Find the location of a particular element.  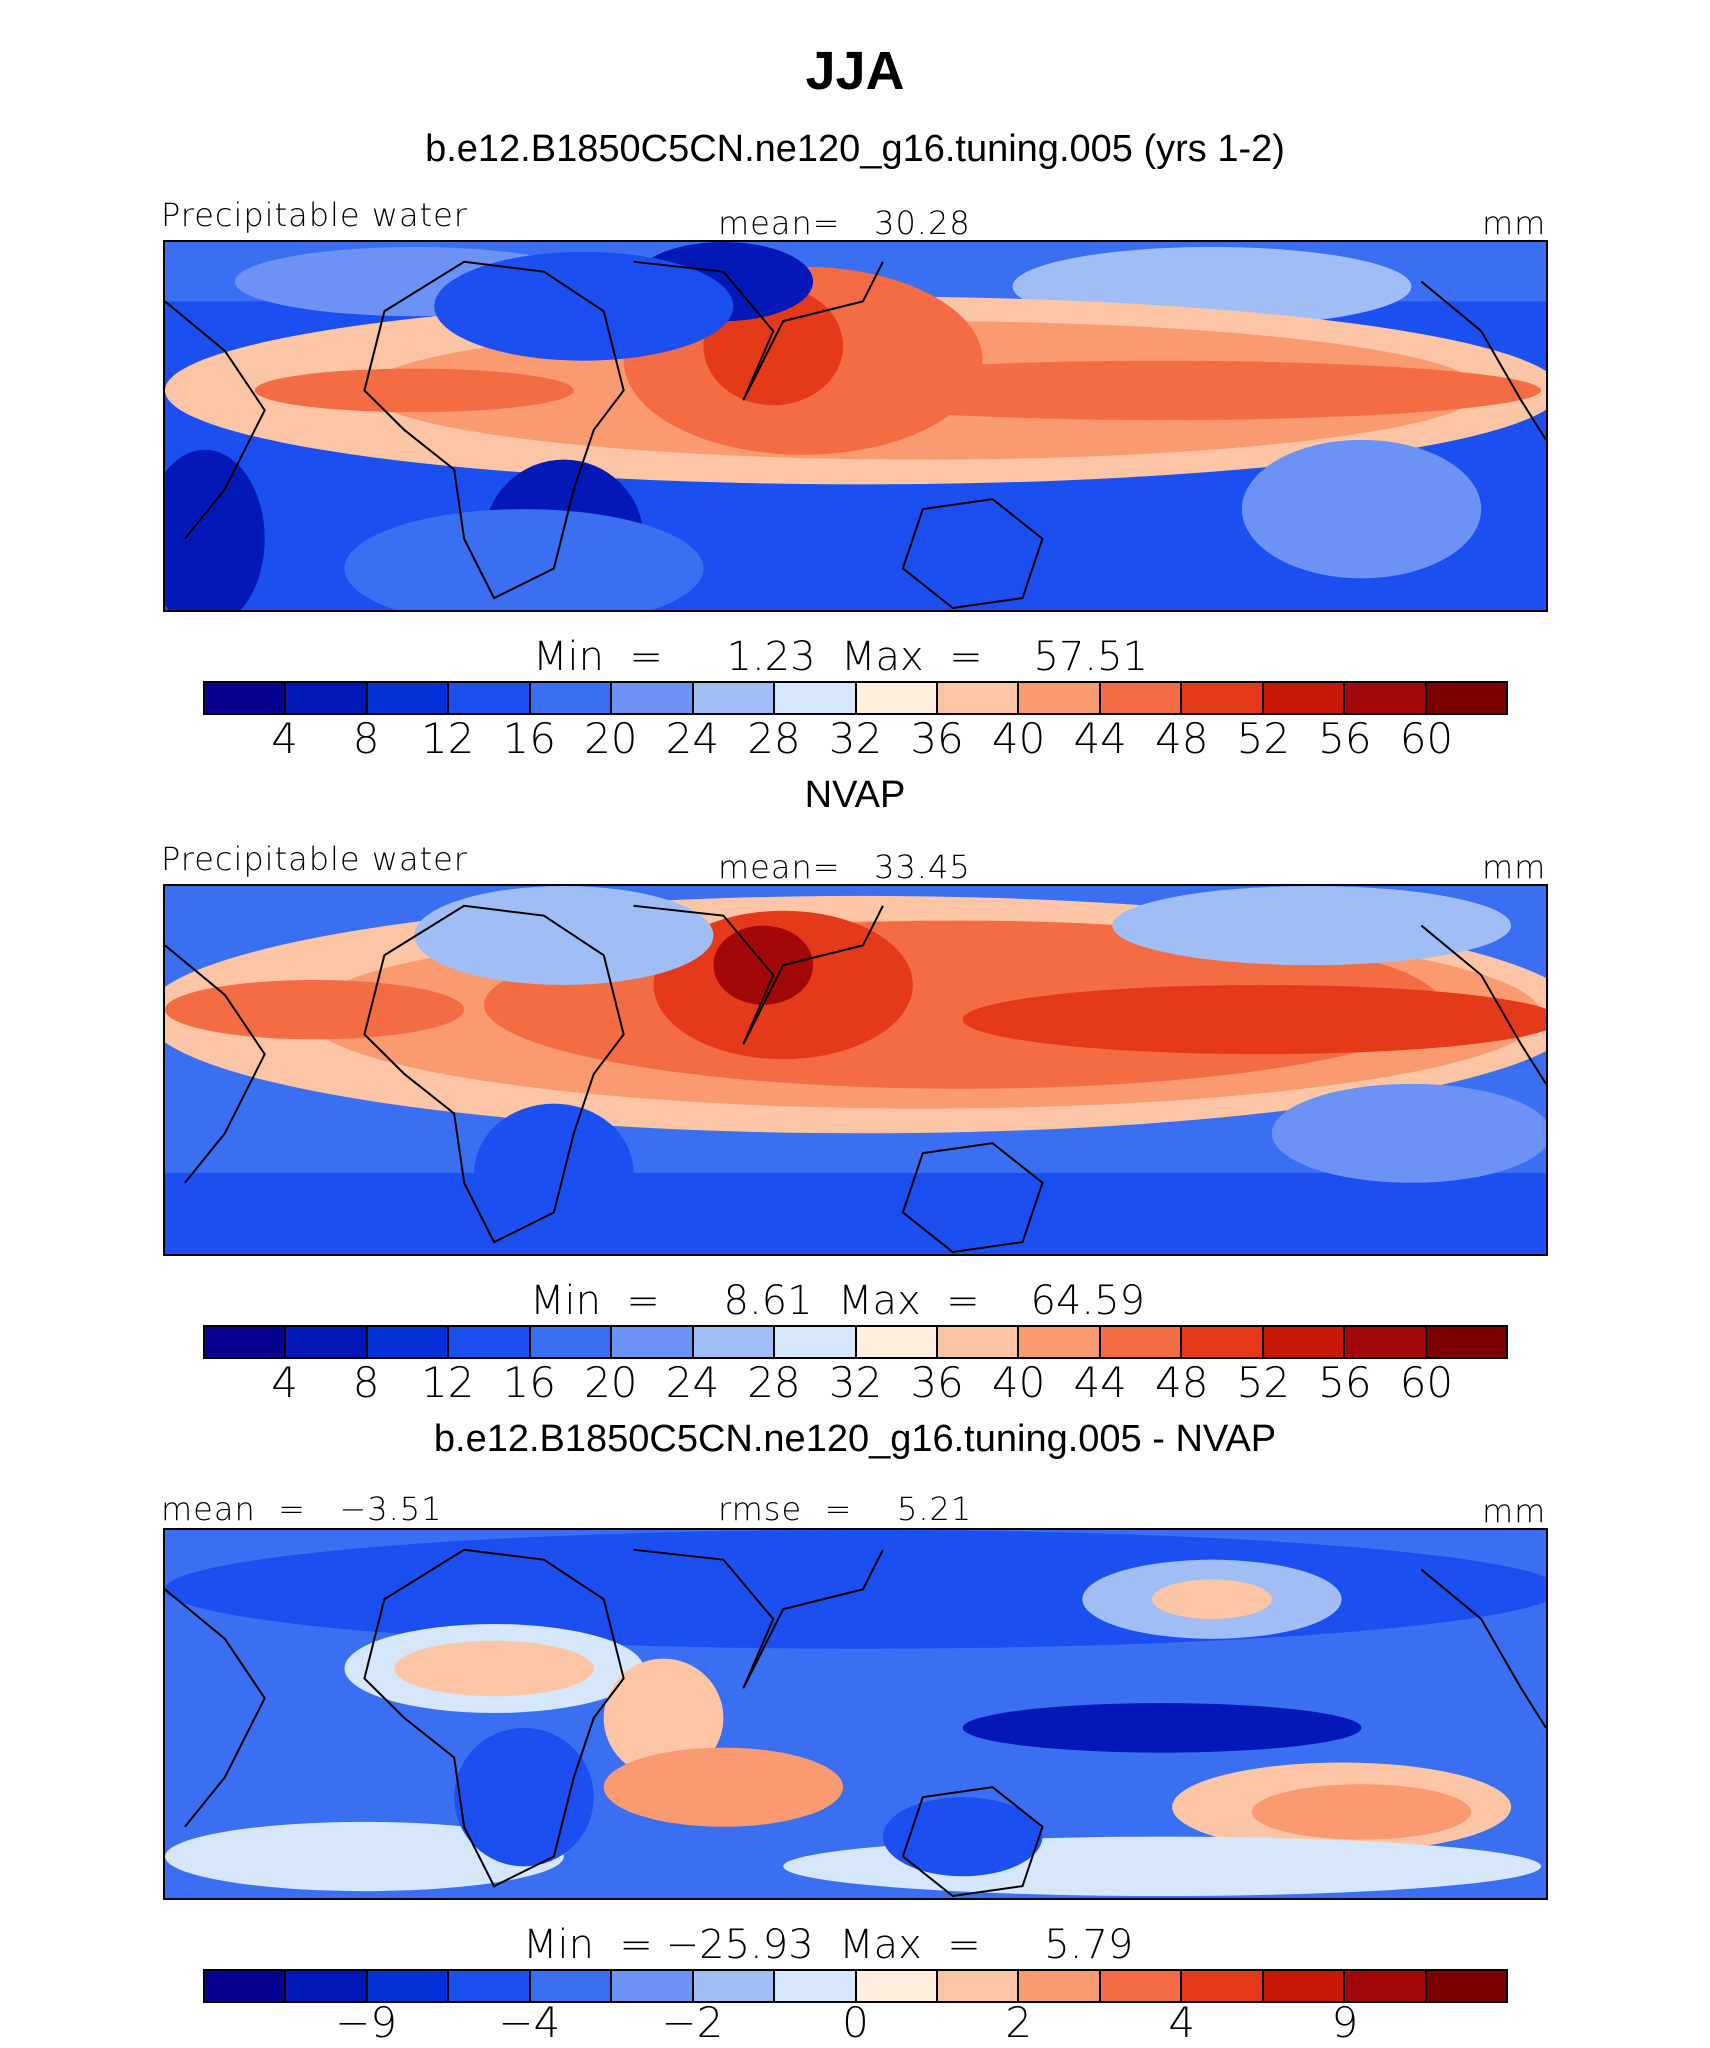

panel-1-minmax: Min = 1.23 Max = 57.51 is located at coordinates (840, 657).